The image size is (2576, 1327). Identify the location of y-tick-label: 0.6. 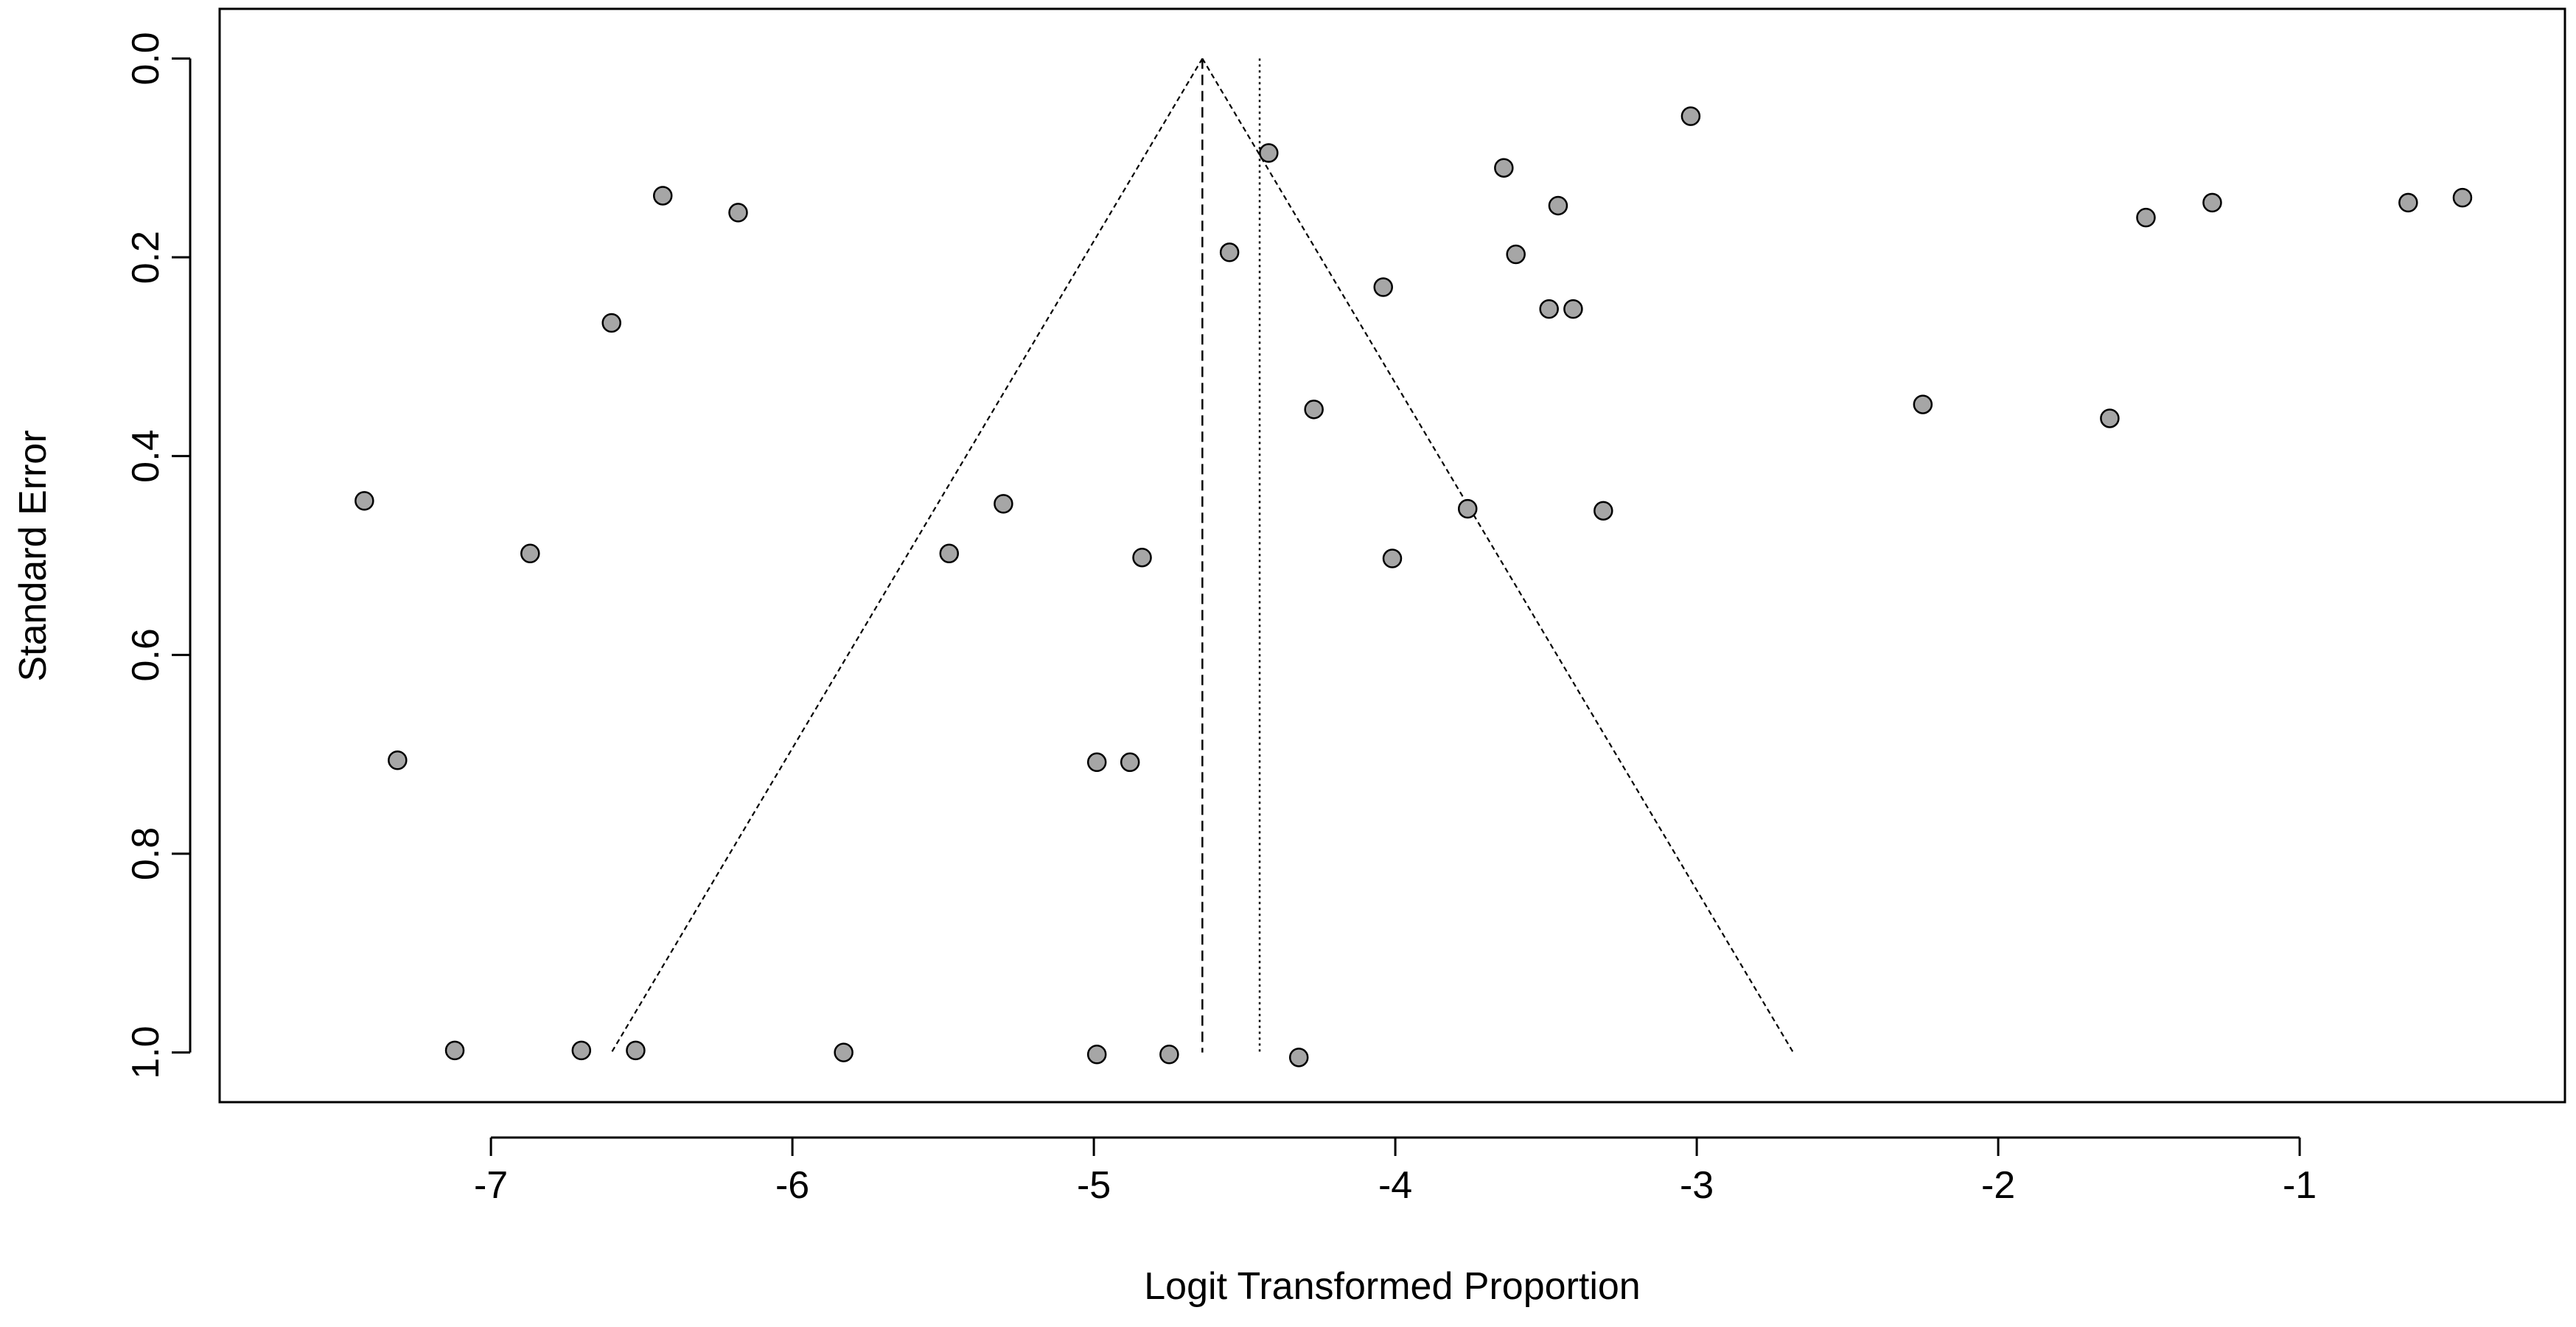
(146, 655).